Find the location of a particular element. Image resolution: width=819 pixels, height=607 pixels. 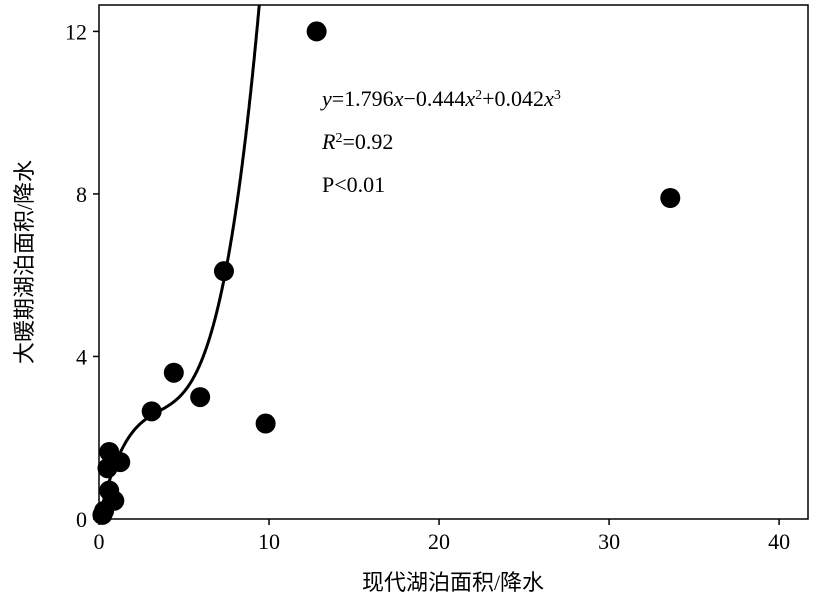

annotation-part: +0.042 is located at coordinates (513, 98).